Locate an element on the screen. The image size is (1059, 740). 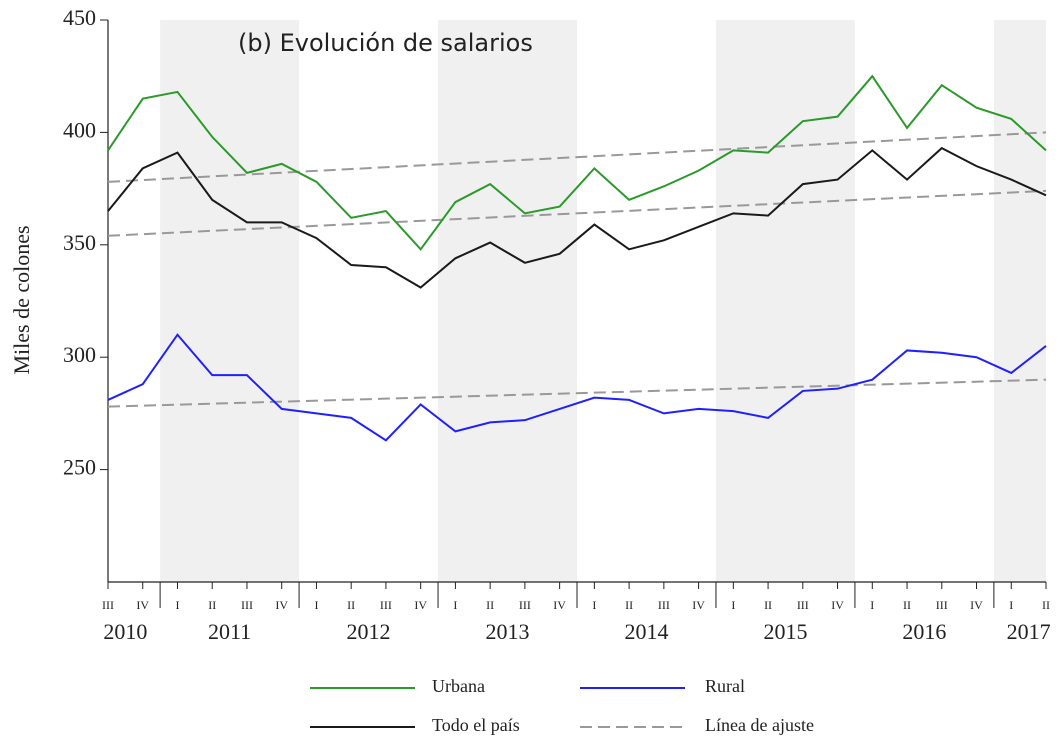
y-axis-label: Miles de colones is located at coordinates (21, 299).